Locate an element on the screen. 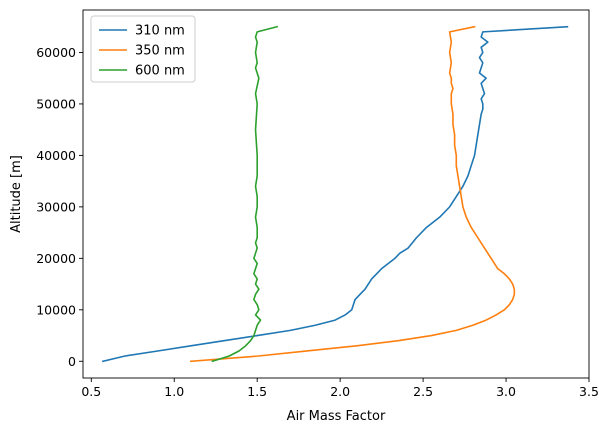  x-tick-label: 2.5 is located at coordinates (423, 391).